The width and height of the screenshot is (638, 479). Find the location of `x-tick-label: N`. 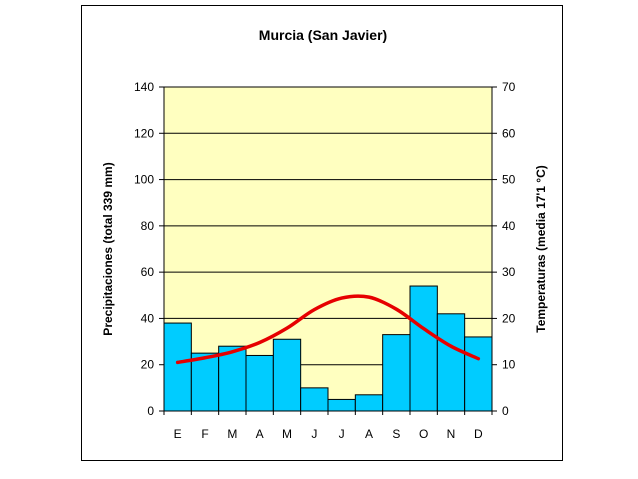

x-tick-label: N is located at coordinates (451, 434).